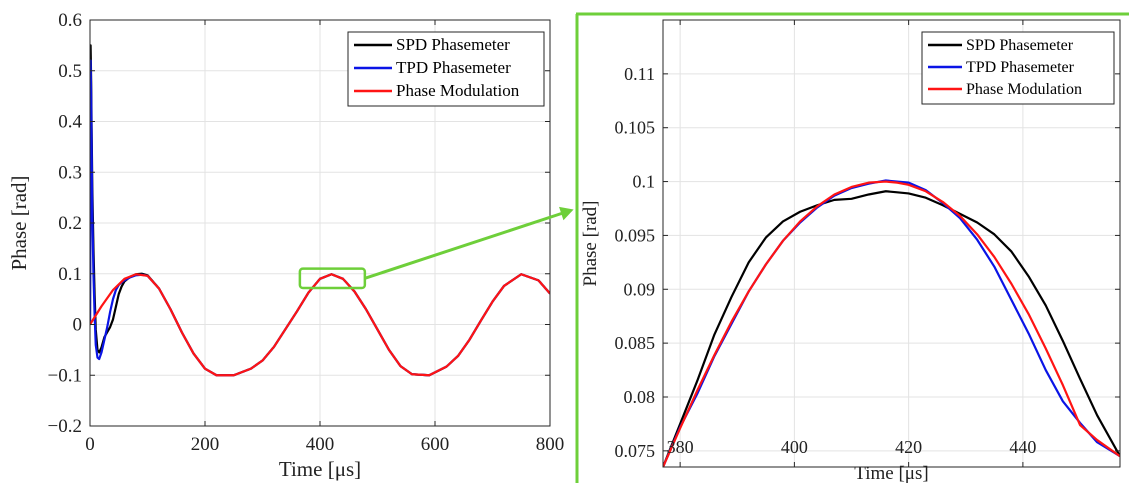  What do you see at coordinates (635, 343) in the screenshot?
I see `right-y-tick-label: 0.085` at bounding box center [635, 343].